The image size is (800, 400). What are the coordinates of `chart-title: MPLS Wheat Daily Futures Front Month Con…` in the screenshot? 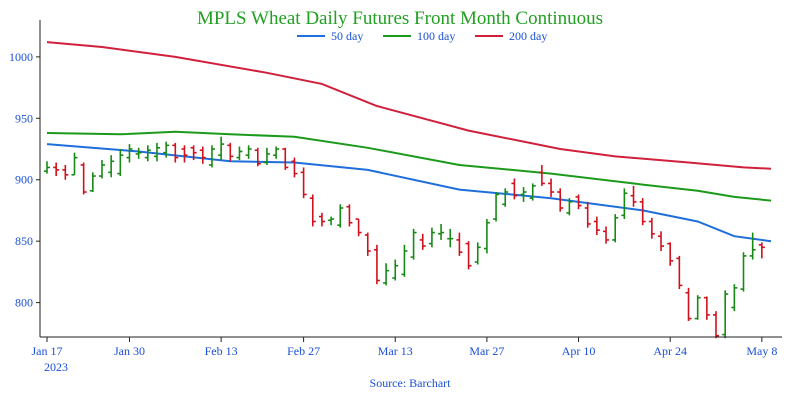 It's located at (400, 18).